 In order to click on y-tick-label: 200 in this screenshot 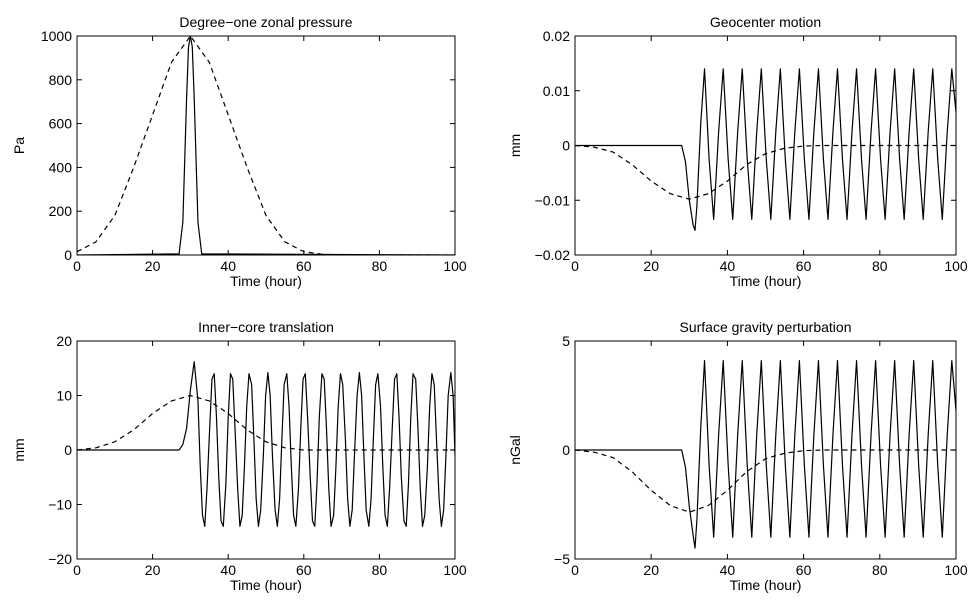, I will do `click(61, 211)`.